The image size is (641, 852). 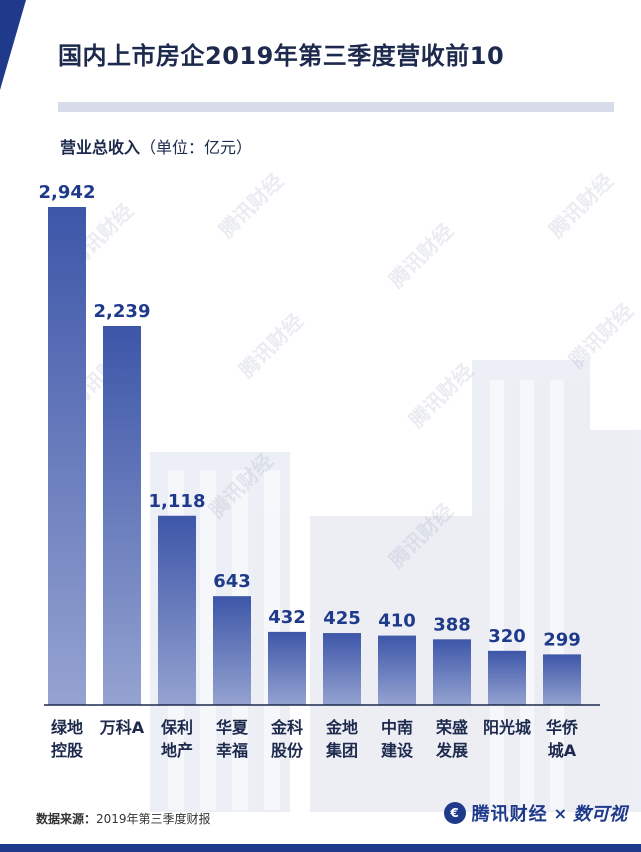 I want to click on unit-label-rest: （单位：亿元）, so click(x=196, y=147).